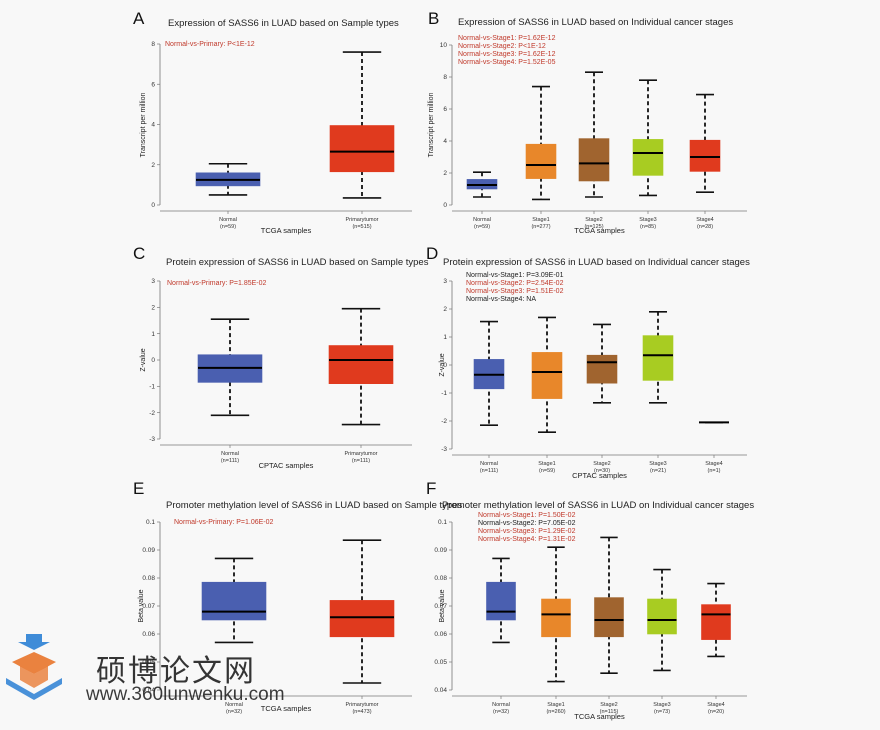  Describe the element at coordinates (442, 364) in the screenshot. I see `y-axis-label: Z-value` at that location.